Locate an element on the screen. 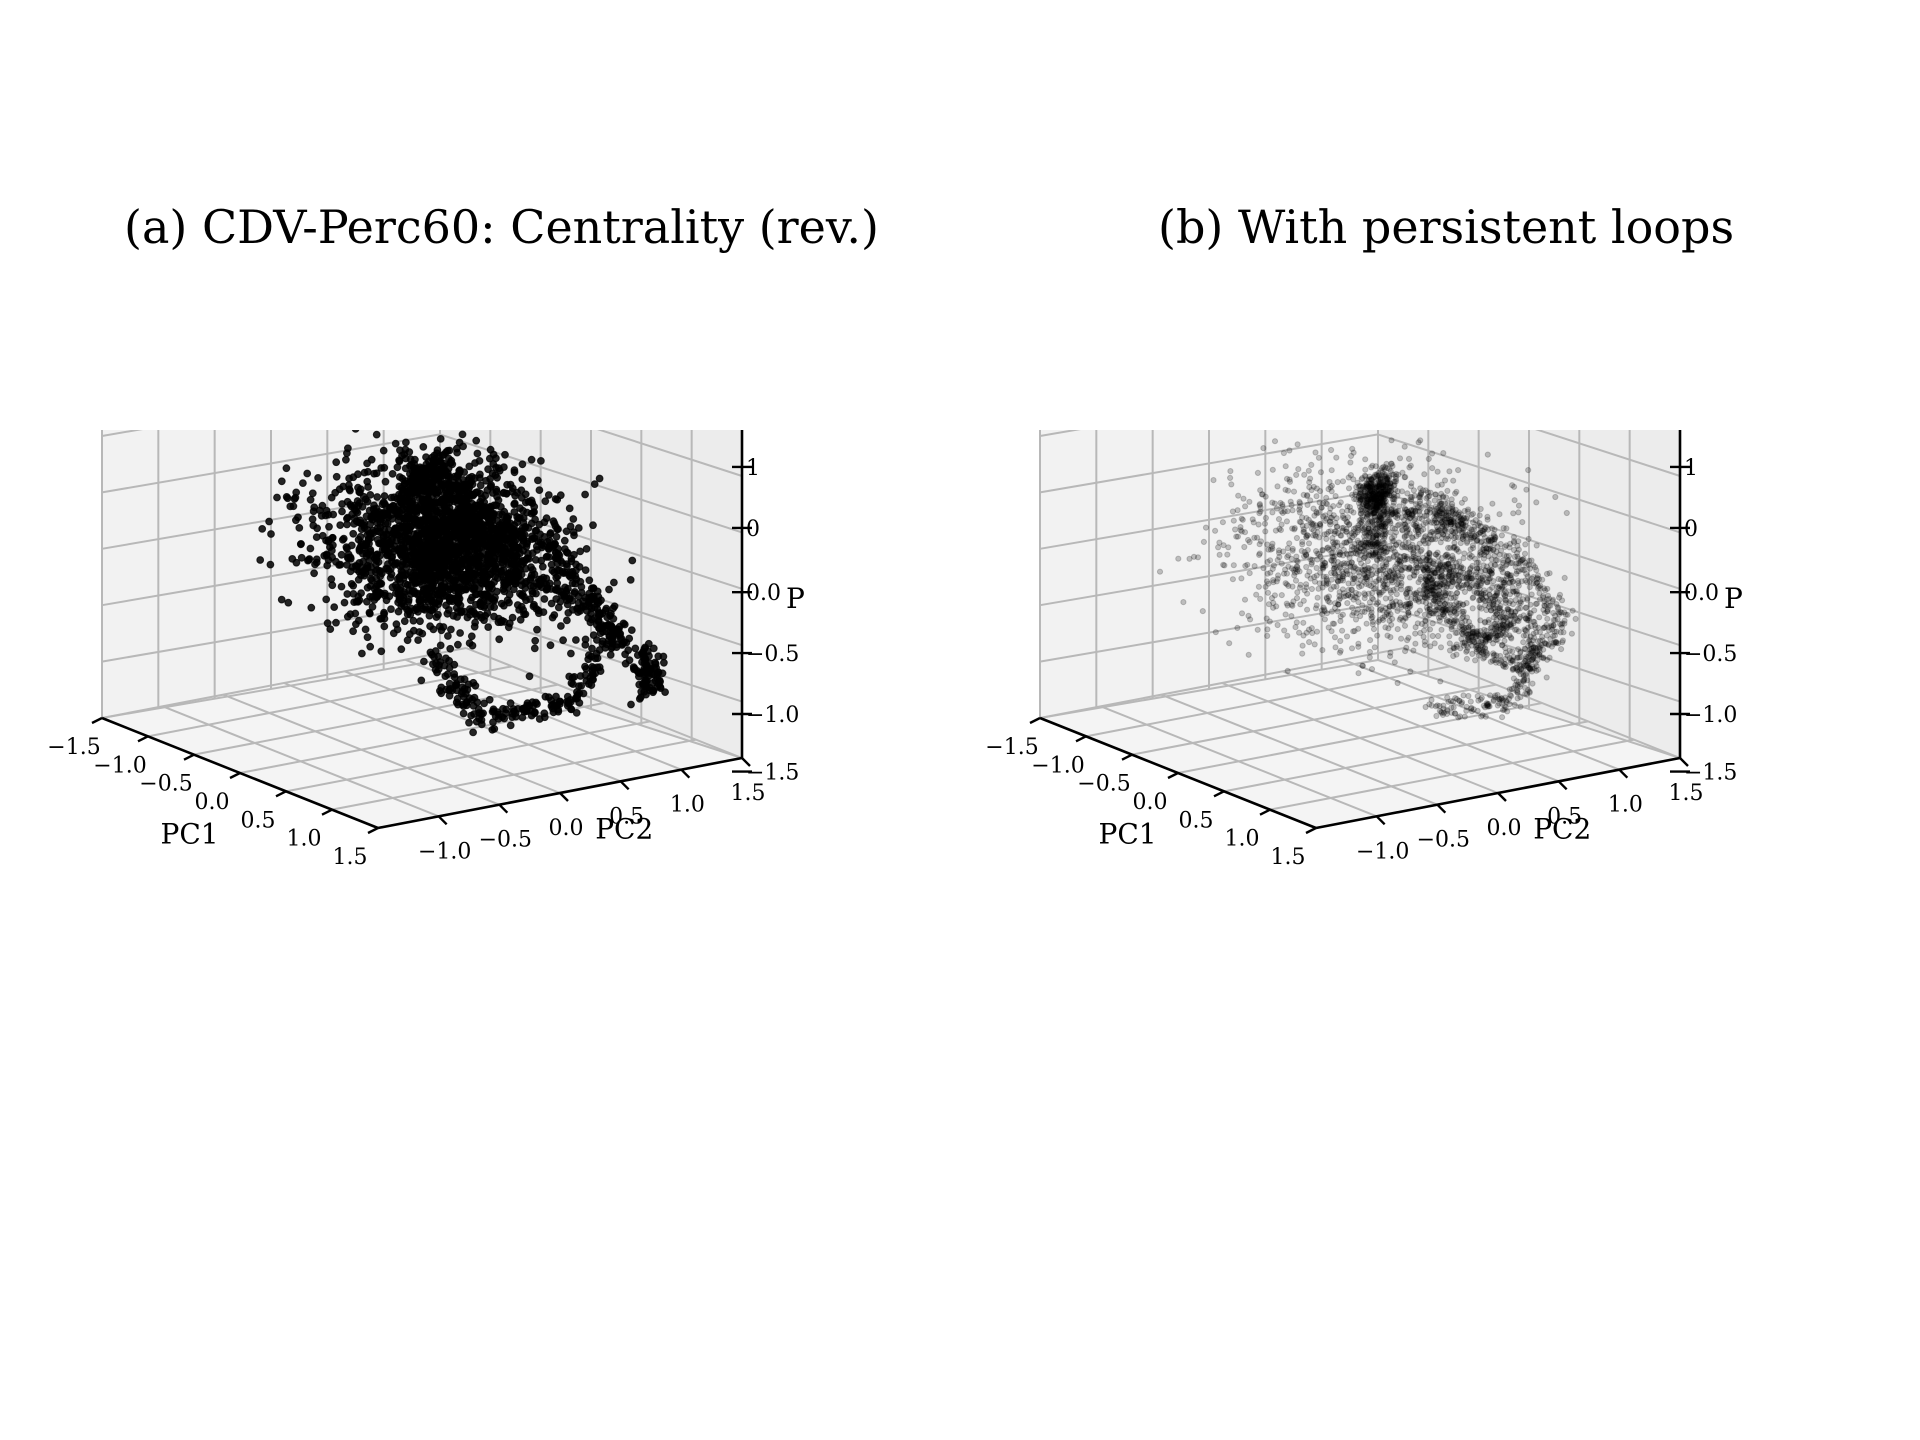  panel-a-z-tick-label: −1.5 is located at coordinates (772, 773).